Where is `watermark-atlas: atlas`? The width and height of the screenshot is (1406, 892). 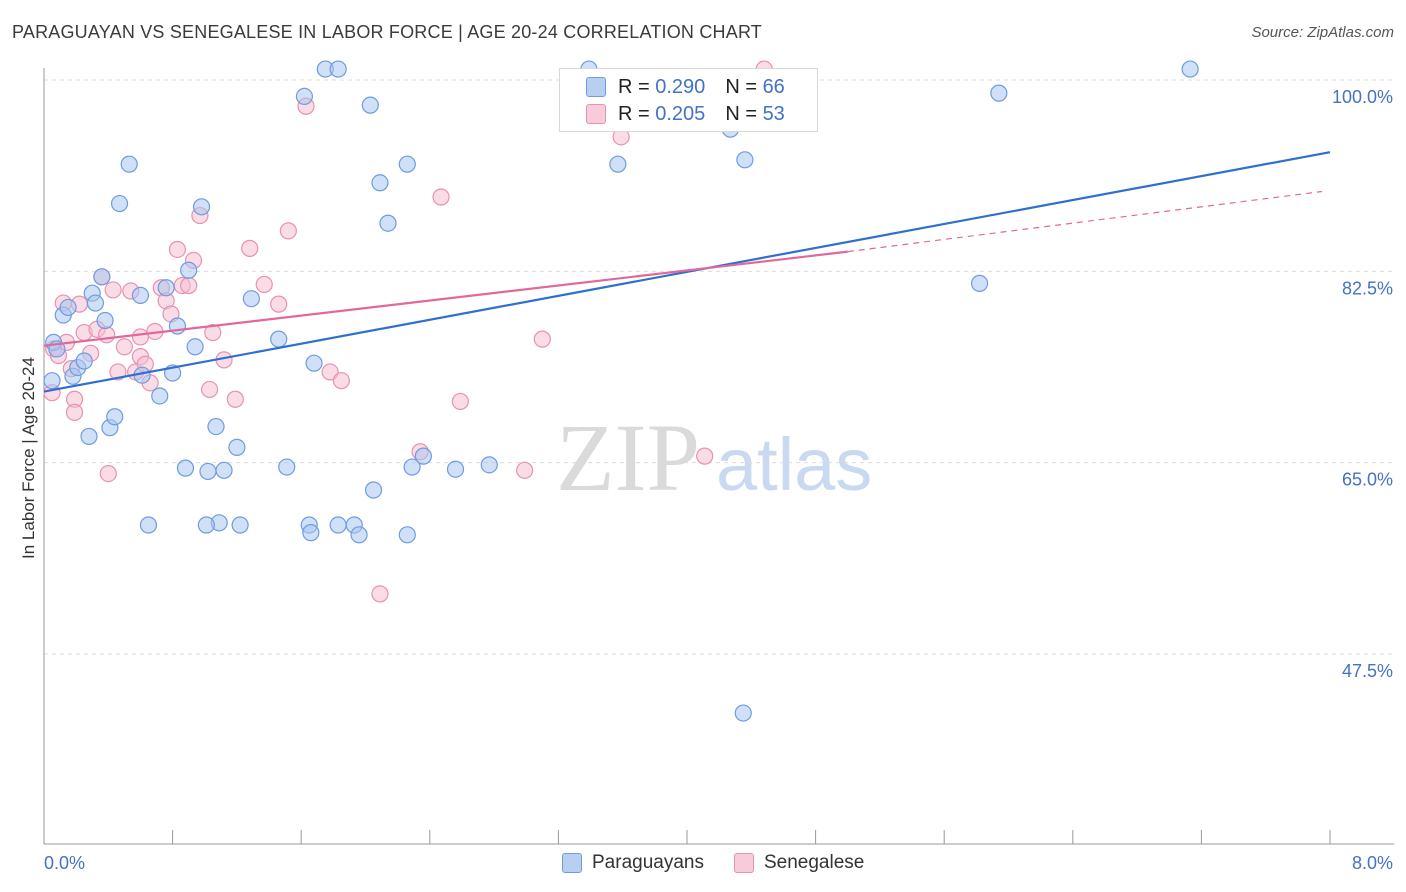
watermark-atlas: atlas is located at coordinates (794, 464).